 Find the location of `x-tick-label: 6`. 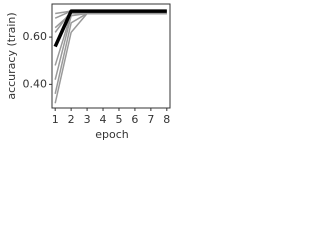

x-tick-label: 6 is located at coordinates (134, 119).